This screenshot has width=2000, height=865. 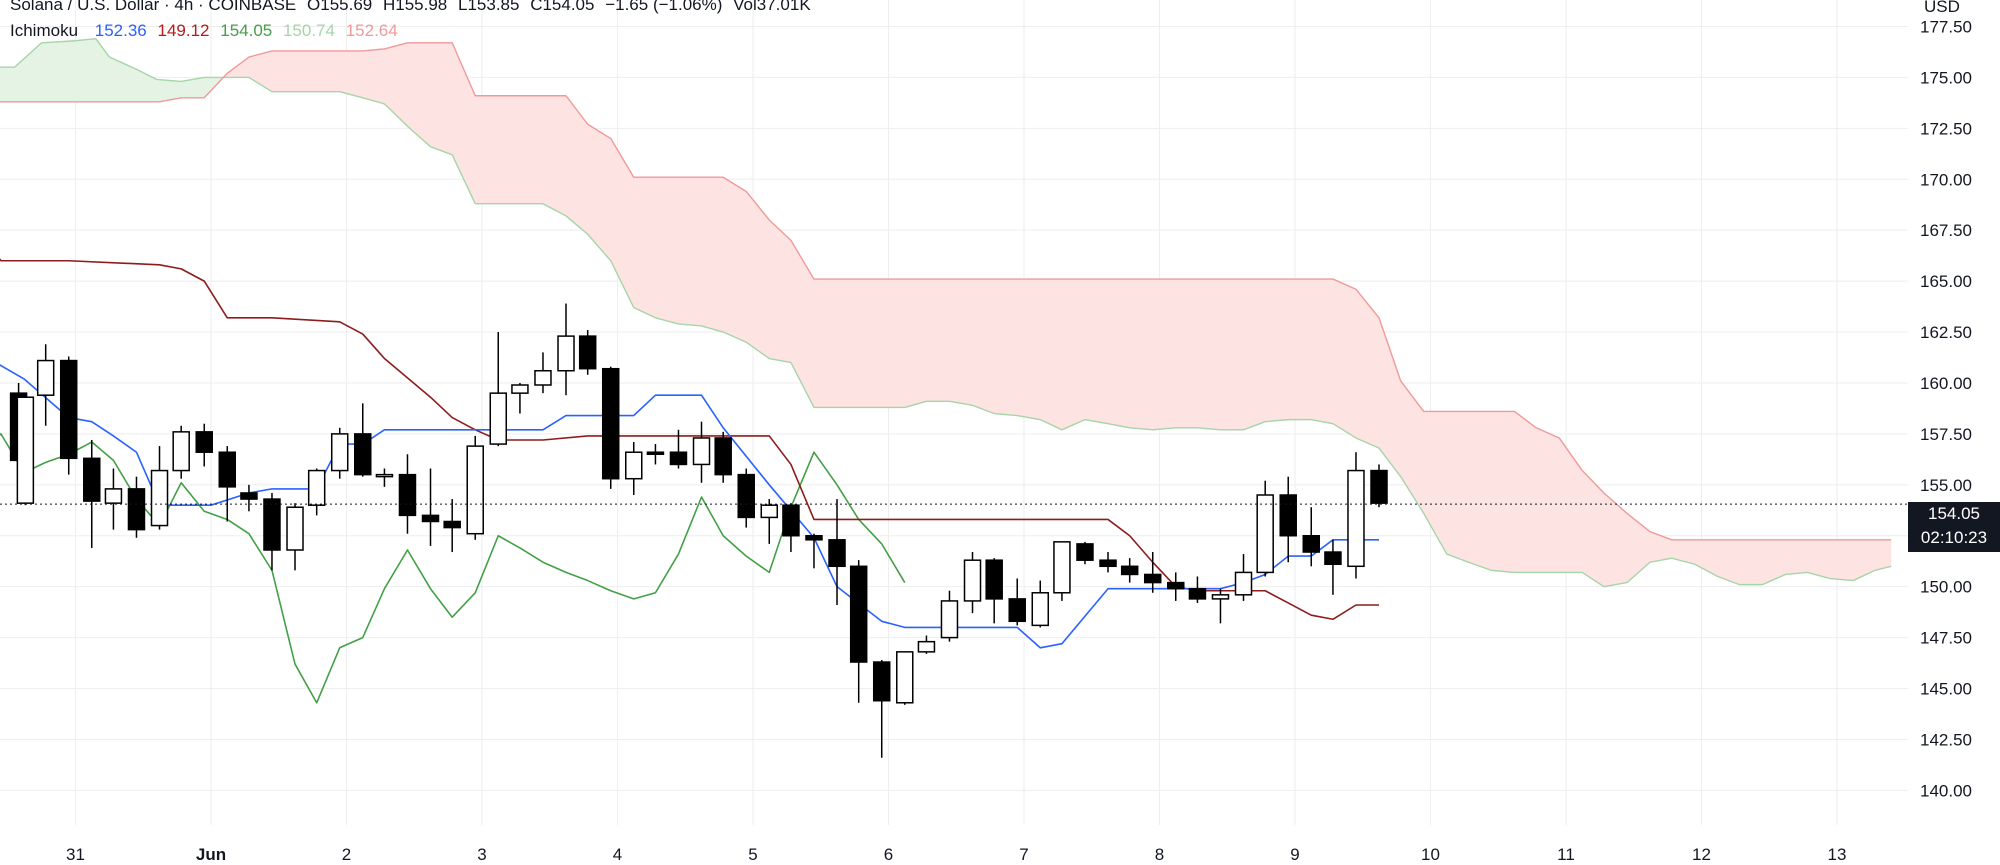 What do you see at coordinates (153, 7) in the screenshot?
I see `symbol-title: Solana / U.S. Dollar · 4h · COINBASE` at bounding box center [153, 7].